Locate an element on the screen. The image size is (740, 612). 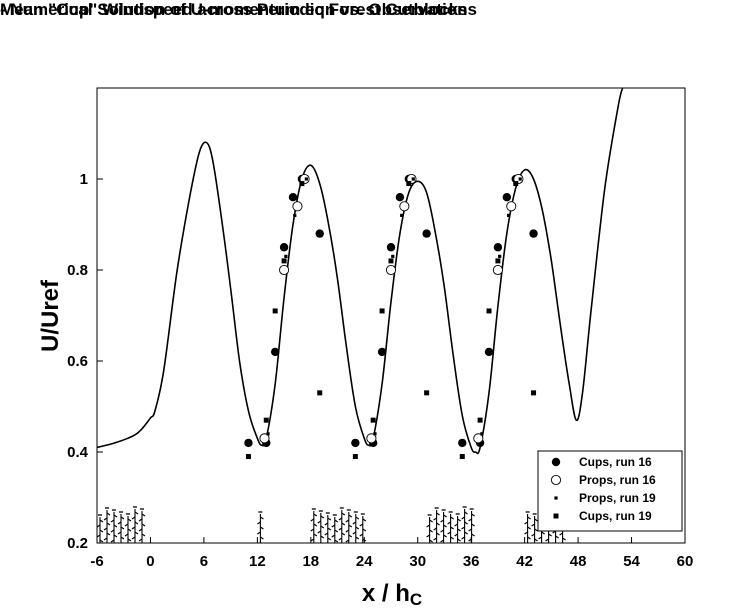
y-tick-label-2: 0.6 is located at coordinates (77, 361).